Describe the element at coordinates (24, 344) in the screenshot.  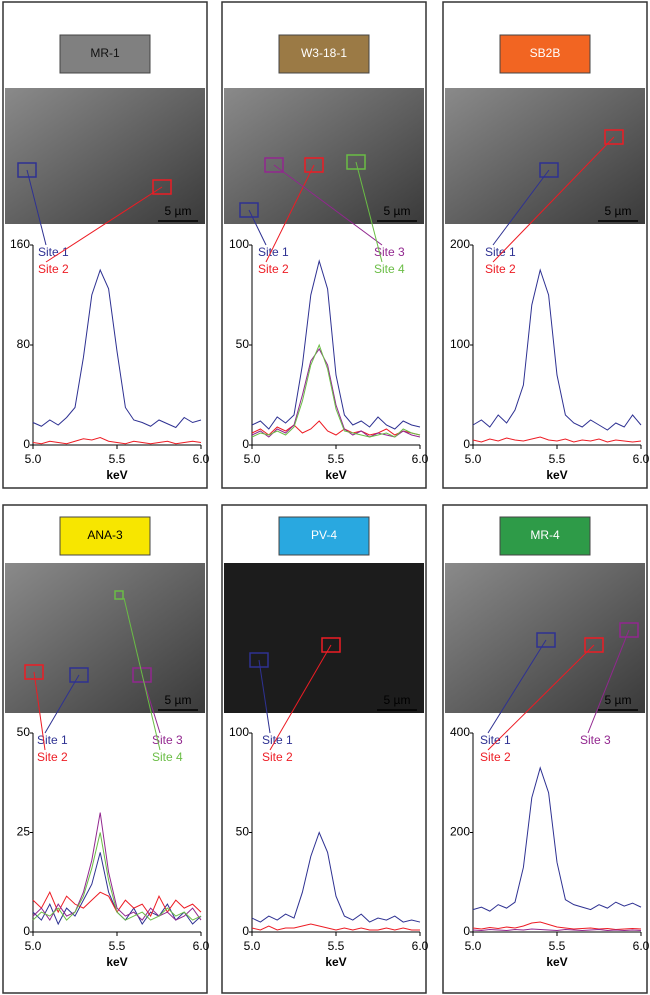
I see `y-tick-label: 80` at that location.